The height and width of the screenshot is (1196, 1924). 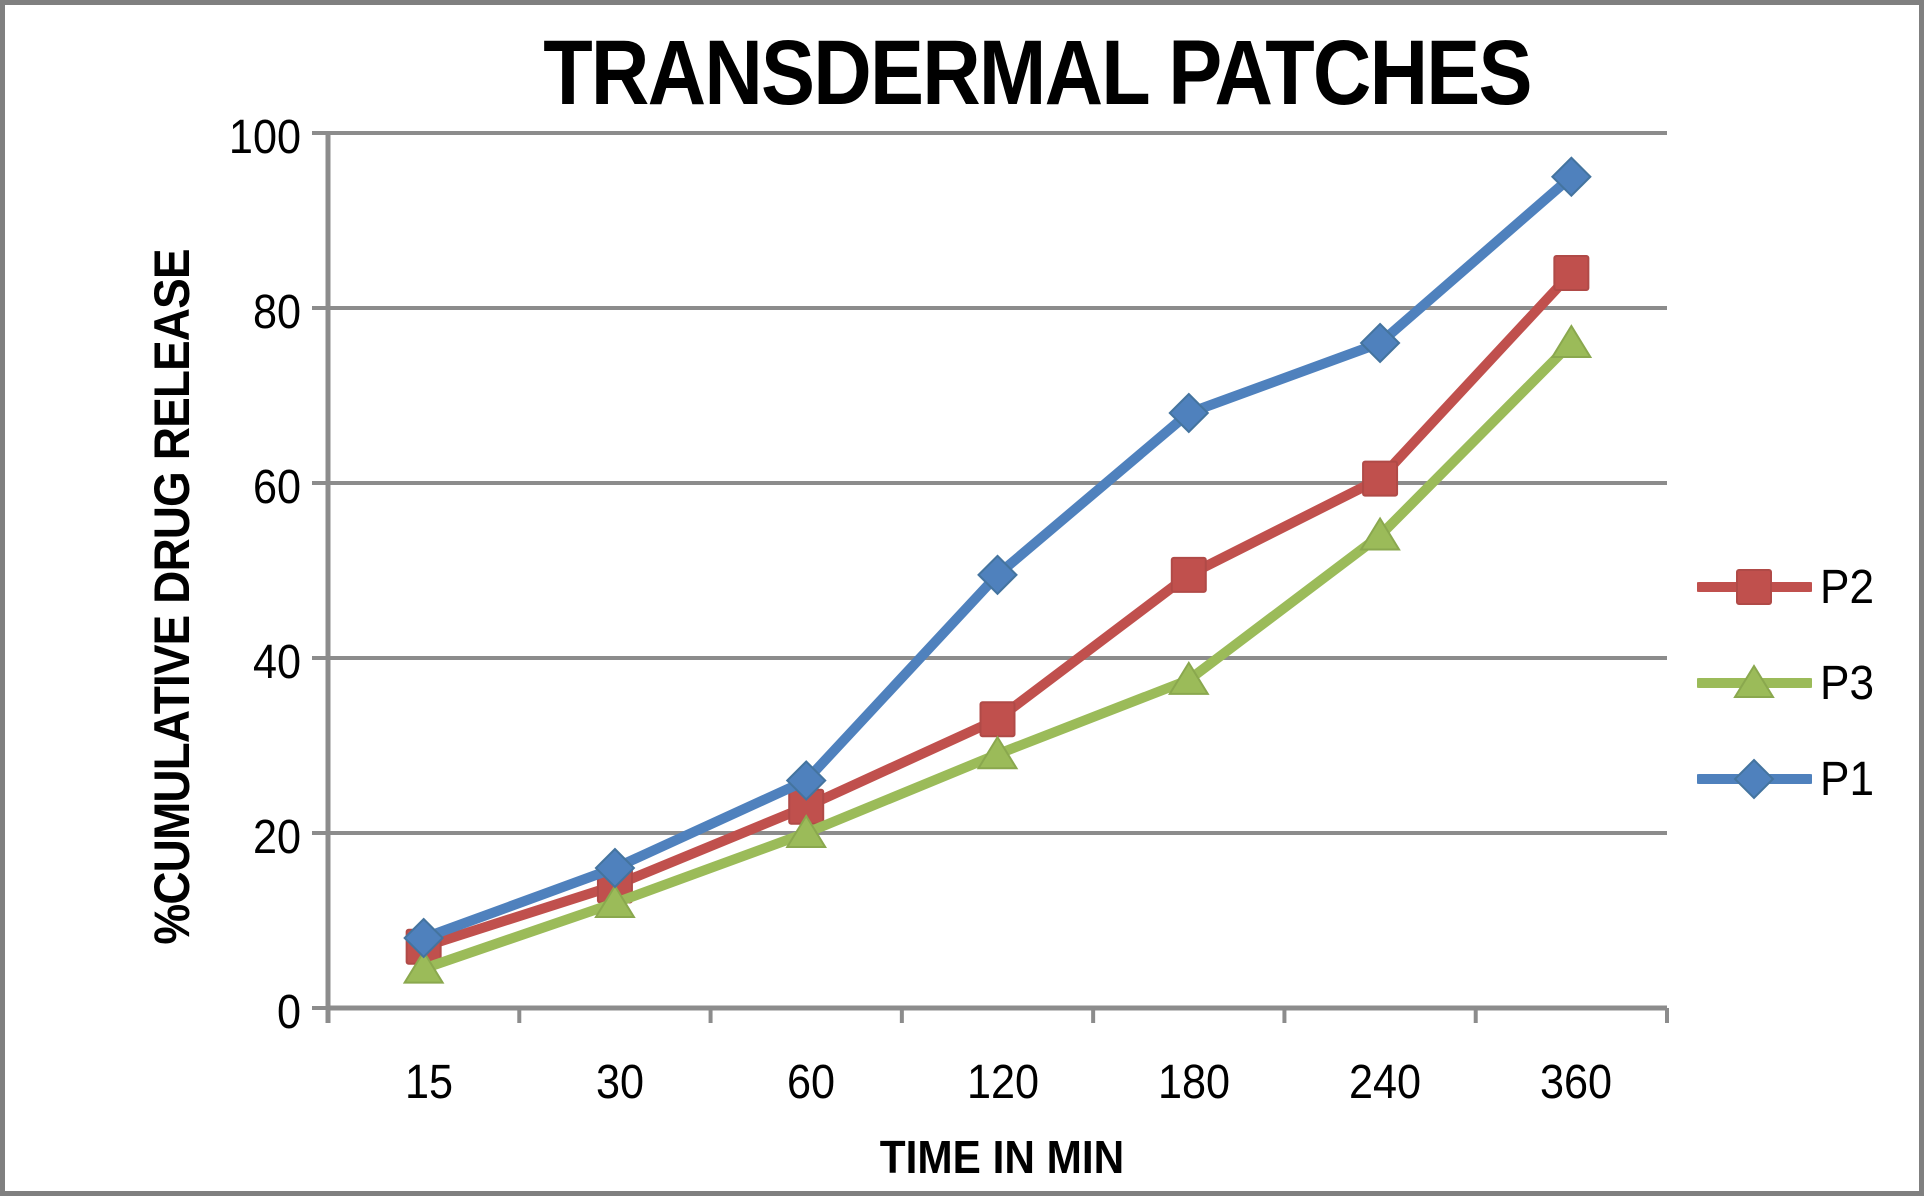 I want to click on legend-item-P2: P2, so click(x=1788, y=587).